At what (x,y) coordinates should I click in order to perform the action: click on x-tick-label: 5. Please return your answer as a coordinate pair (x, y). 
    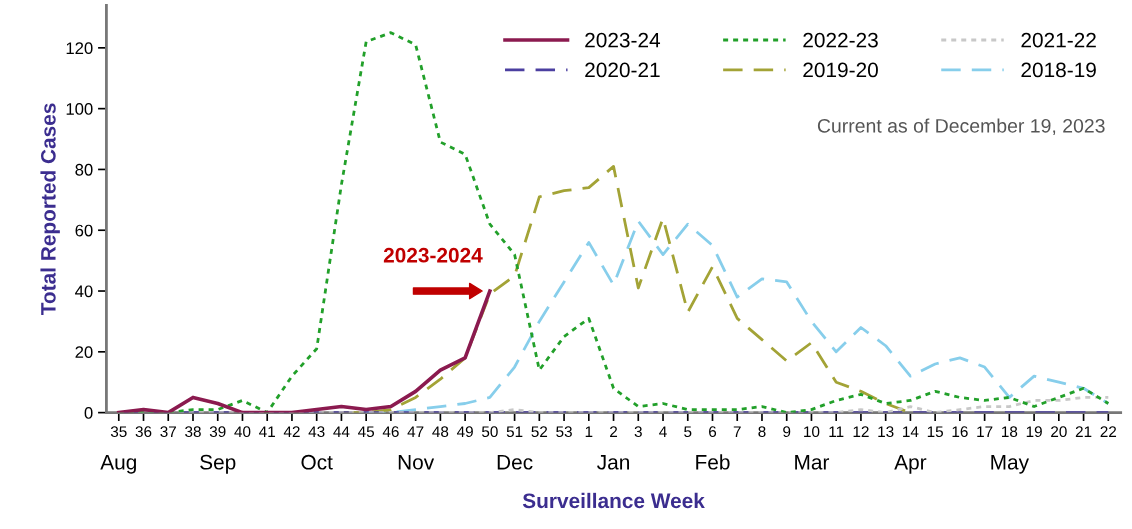
    Looking at the image, I should click on (688, 432).